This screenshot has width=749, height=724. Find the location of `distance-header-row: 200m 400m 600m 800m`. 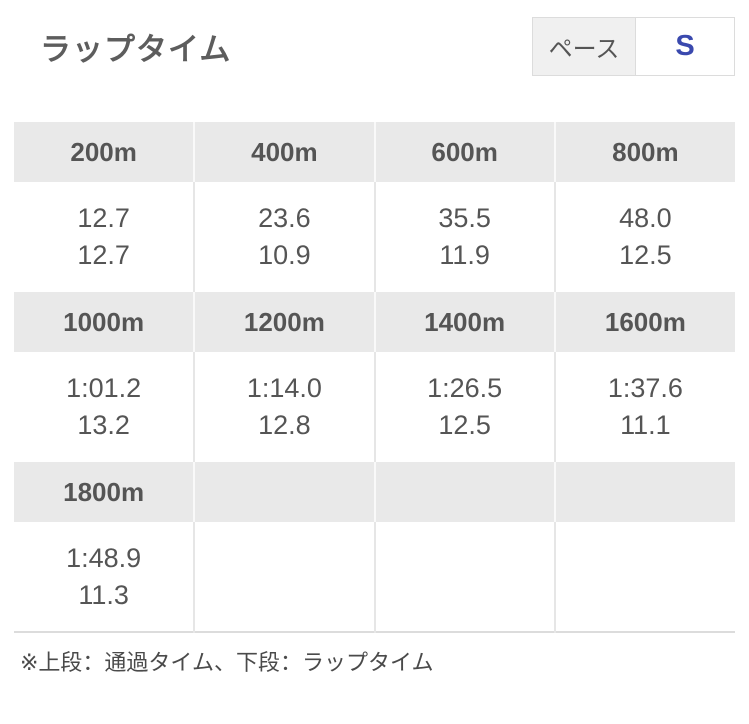

distance-header-row: 200m 400m 600m 800m is located at coordinates (374, 152).